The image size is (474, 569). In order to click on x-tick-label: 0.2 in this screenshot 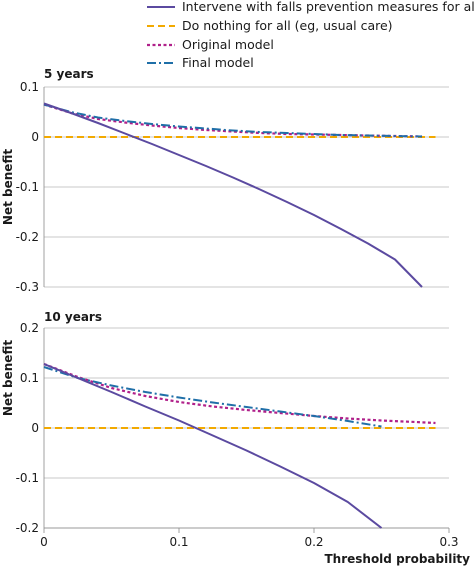, I will do `click(313, 542)`.